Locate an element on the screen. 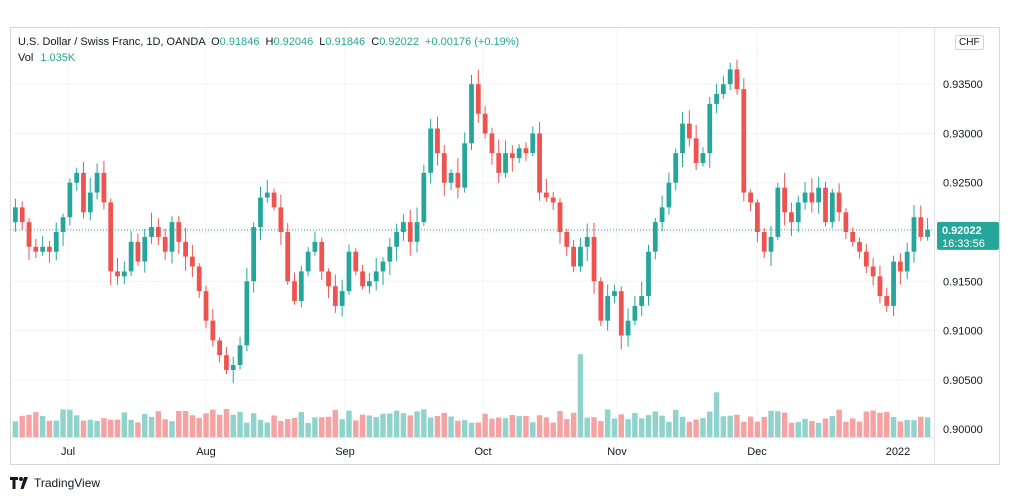  time-axis: Jul Aug Sep Oct Nov Dec 2022 is located at coordinates (472, 451).